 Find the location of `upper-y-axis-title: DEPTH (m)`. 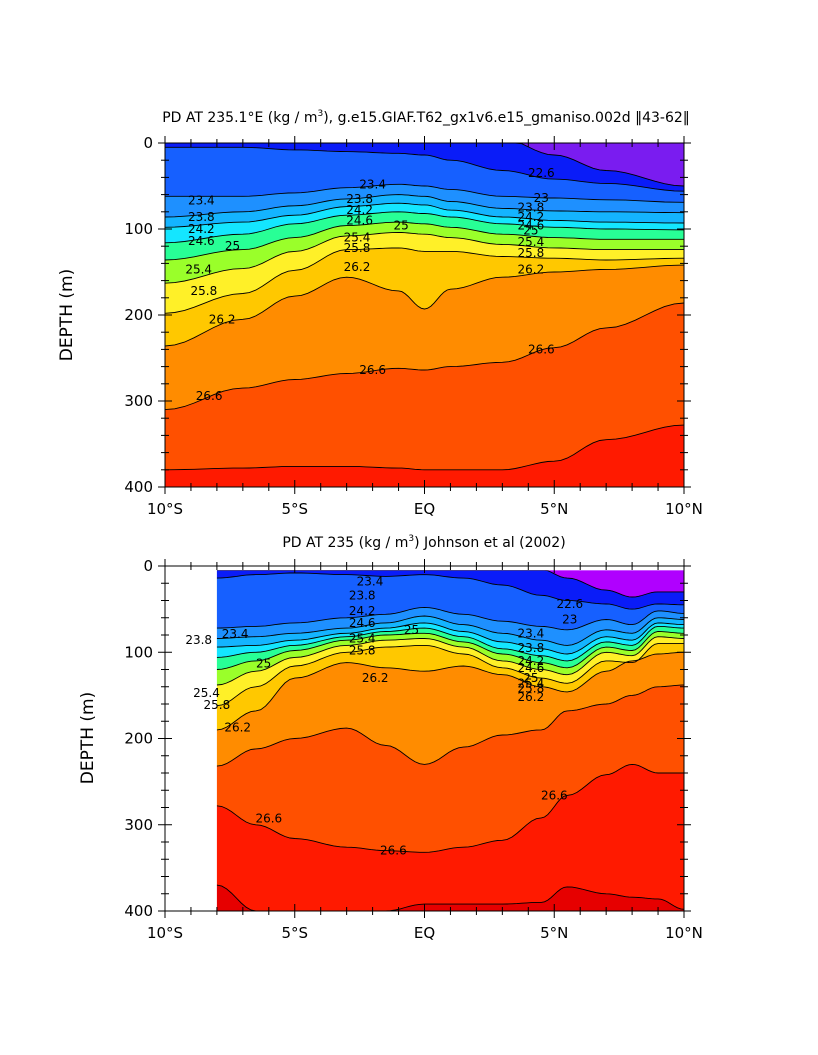

upper-y-axis-title: DEPTH (m) is located at coordinates (67, 315).